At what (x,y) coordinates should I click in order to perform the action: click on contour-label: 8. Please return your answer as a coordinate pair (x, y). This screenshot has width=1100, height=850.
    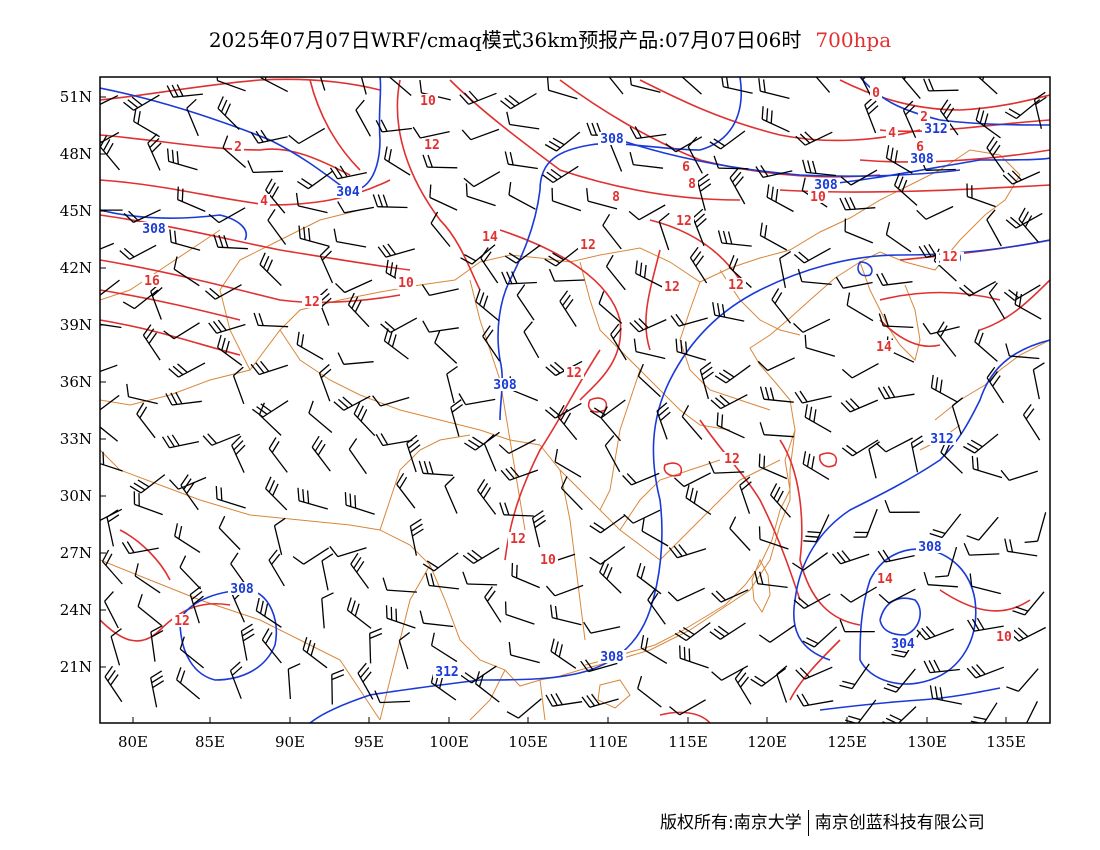
    Looking at the image, I should click on (616, 197).